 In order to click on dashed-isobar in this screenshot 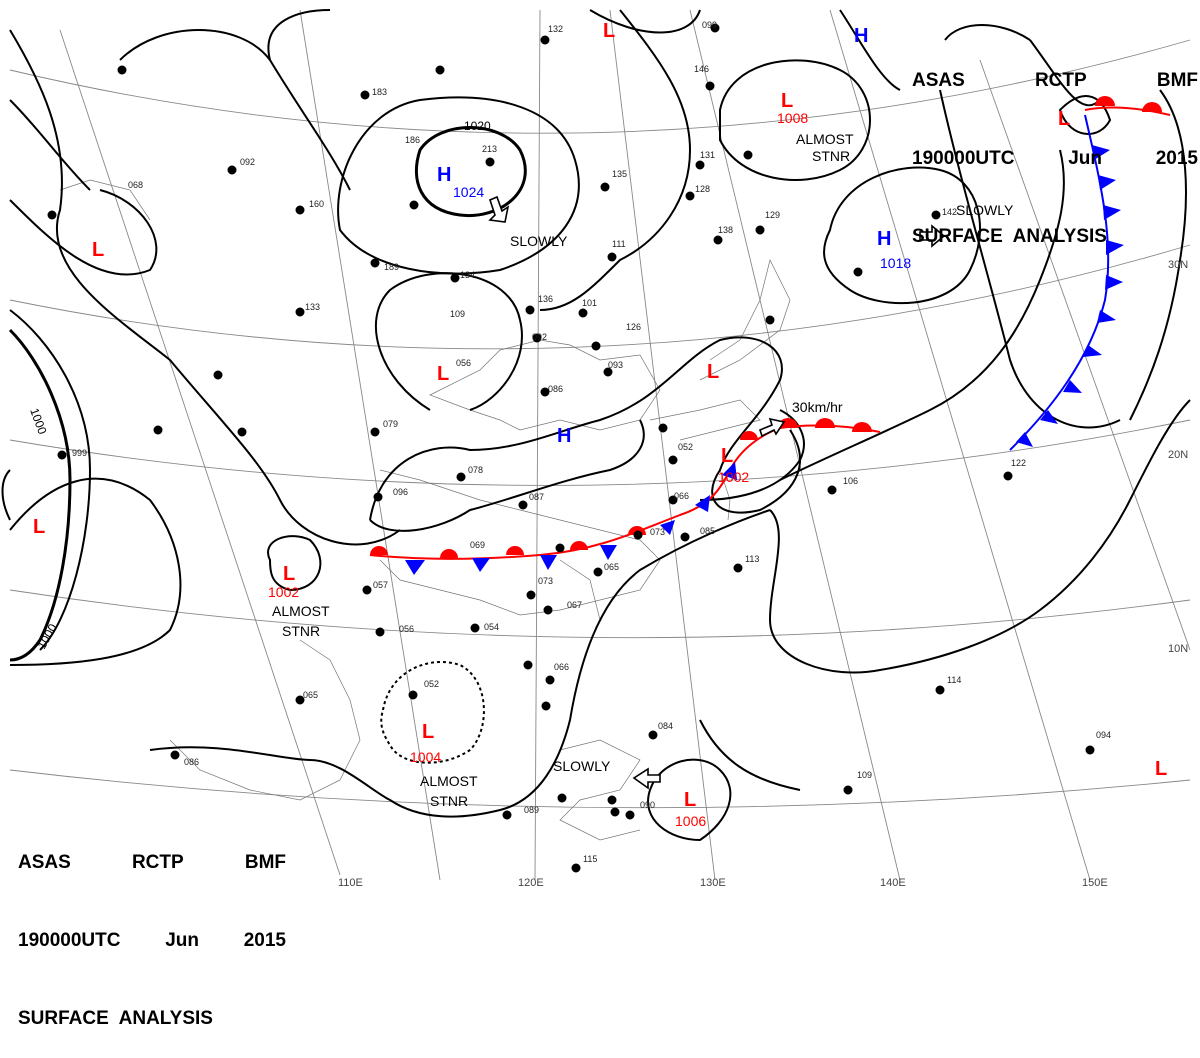, I will do `click(432, 712)`.